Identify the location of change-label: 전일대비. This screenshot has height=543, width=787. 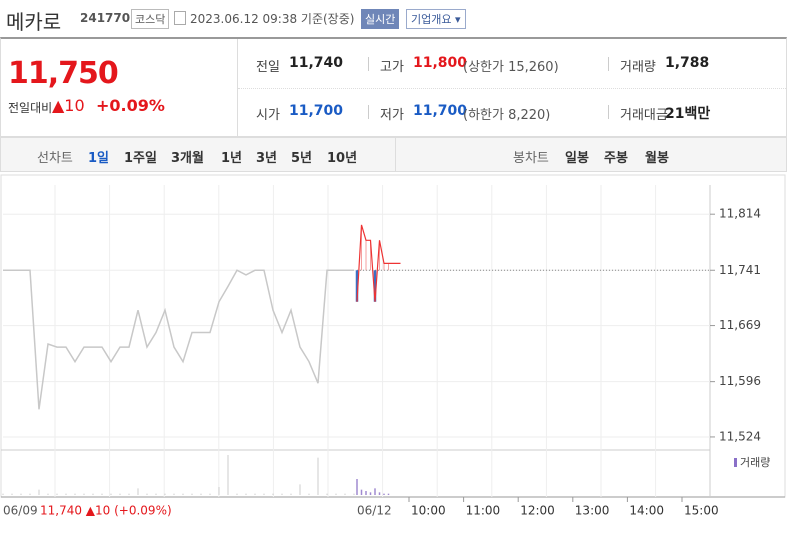
(30, 108).